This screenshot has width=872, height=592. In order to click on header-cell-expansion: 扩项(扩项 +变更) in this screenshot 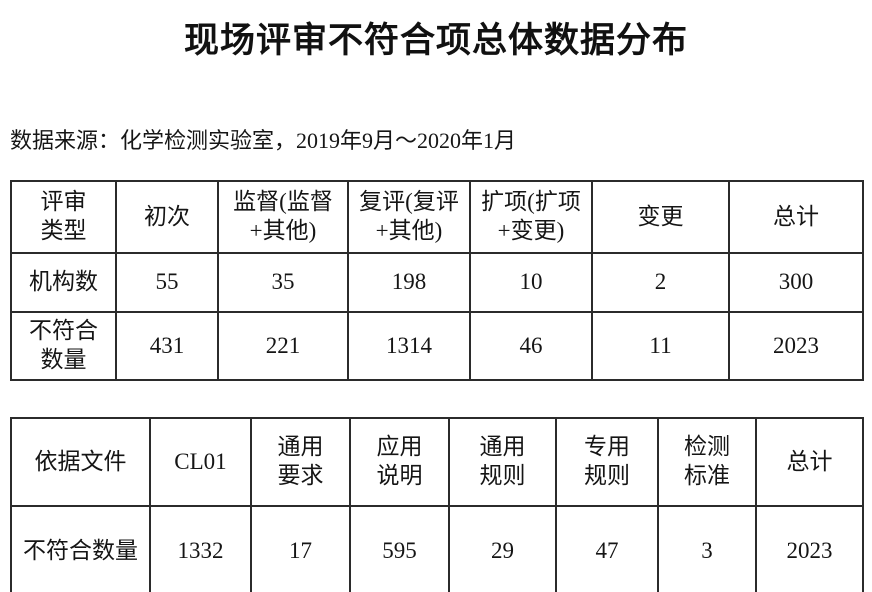, I will do `click(531, 217)`.